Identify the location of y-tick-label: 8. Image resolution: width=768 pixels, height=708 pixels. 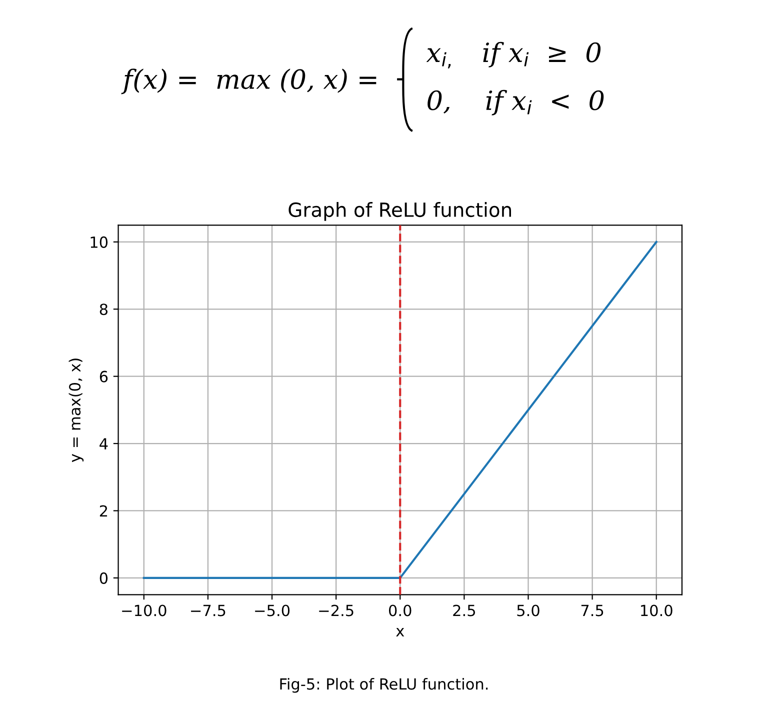
(104, 310).